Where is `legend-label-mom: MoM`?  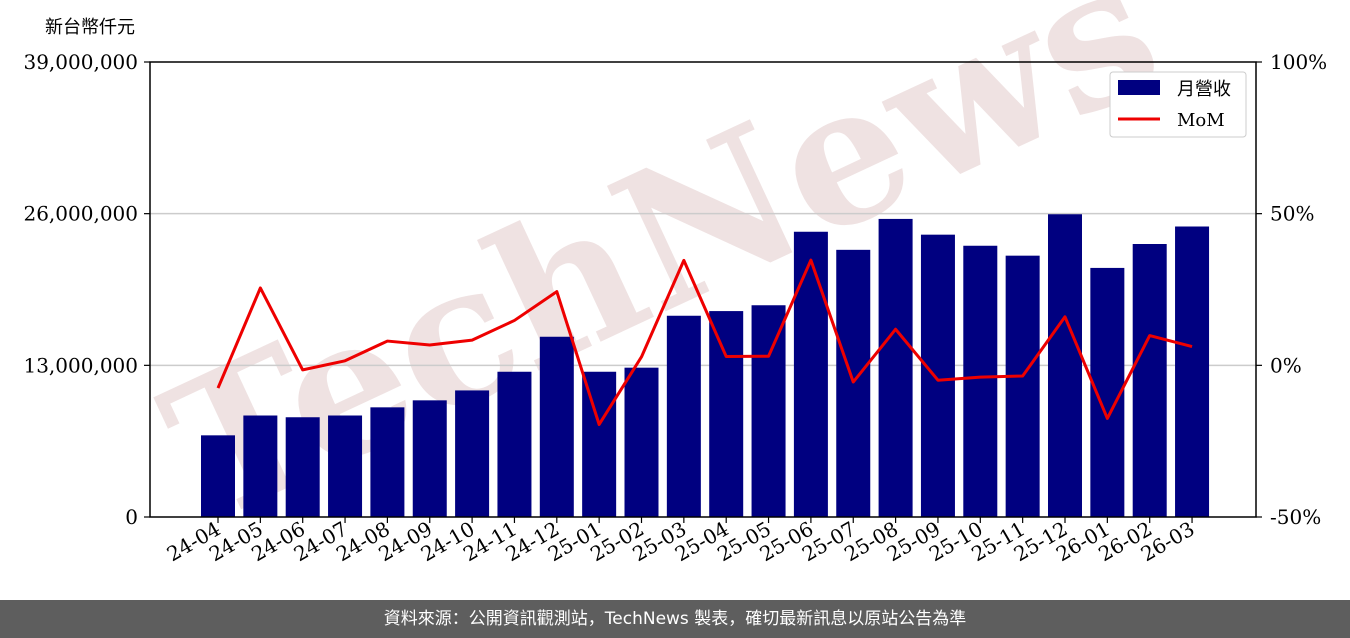
legend-label-mom: MoM is located at coordinates (1201, 120).